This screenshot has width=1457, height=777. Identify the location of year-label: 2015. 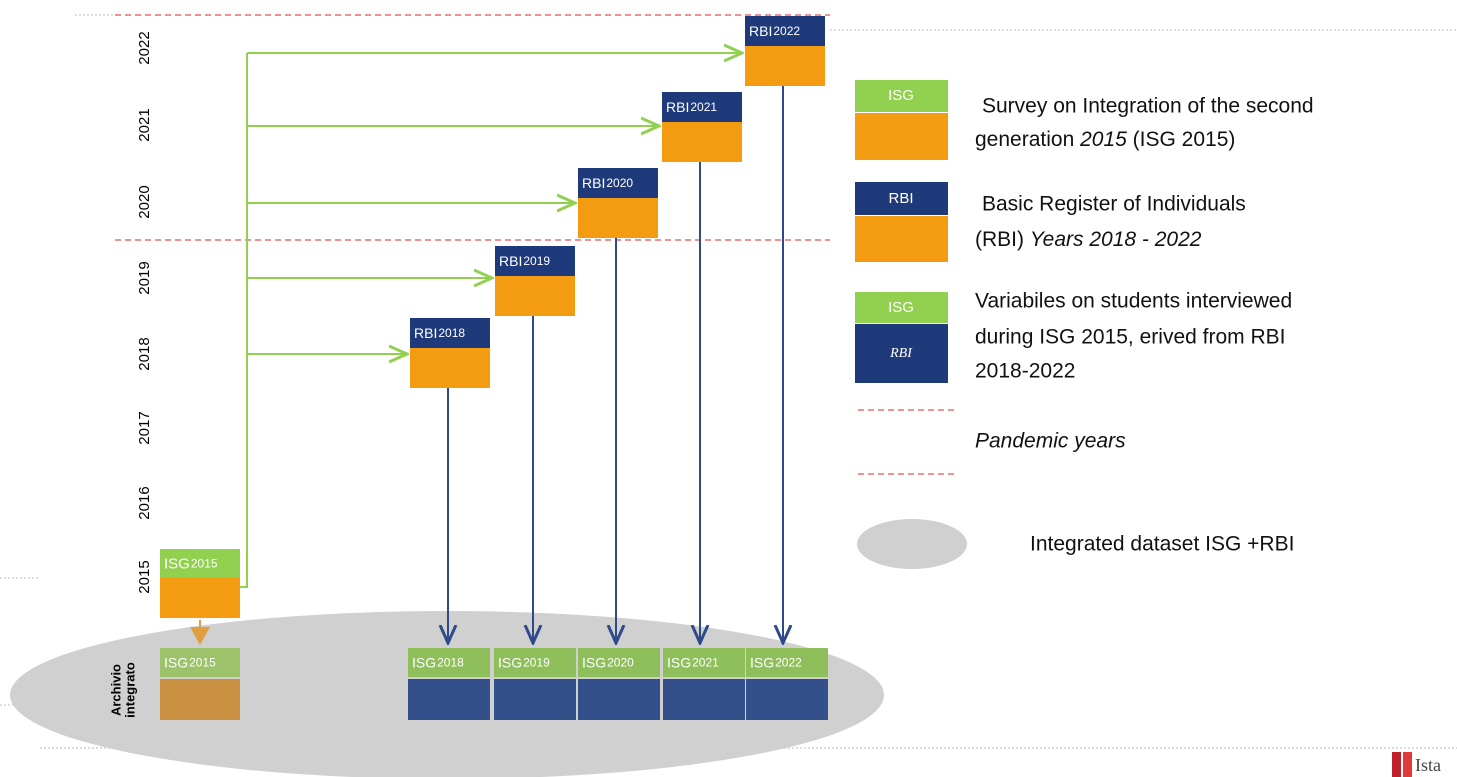
(144, 576).